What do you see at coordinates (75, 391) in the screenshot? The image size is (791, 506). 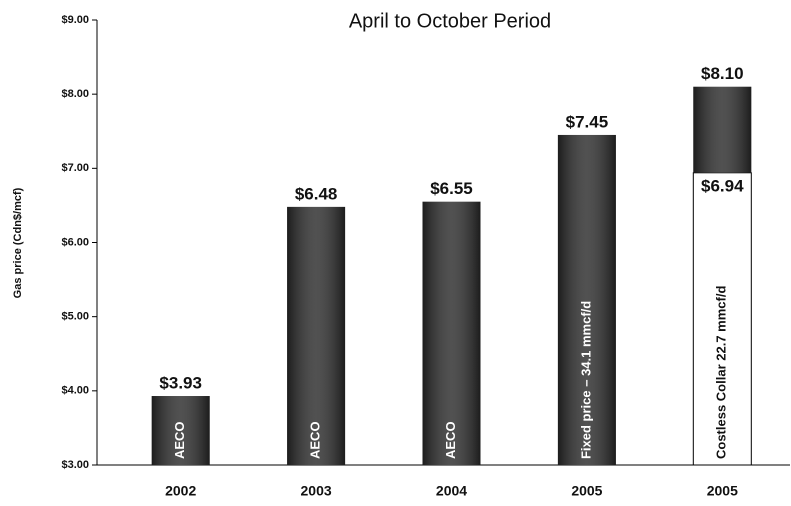 I see `y-tick-label: $4.00` at bounding box center [75, 391].